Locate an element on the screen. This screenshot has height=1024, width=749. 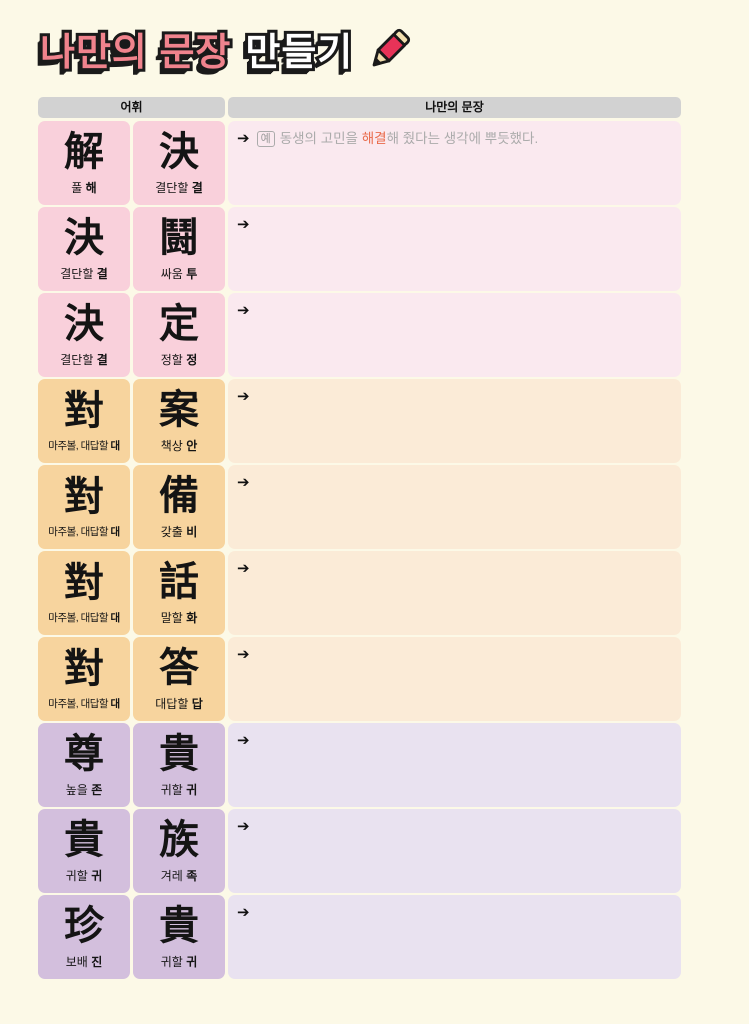
table-row: 對 마주볼, 대답할 대 備 갖출 비 ➔ is located at coordinates (359, 507).